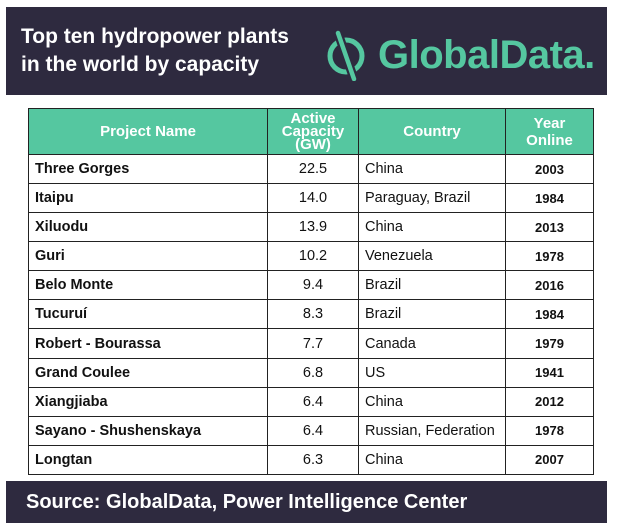 This screenshot has height=528, width=625. I want to click on project-name-cell: Xiangjiaba, so click(148, 401).